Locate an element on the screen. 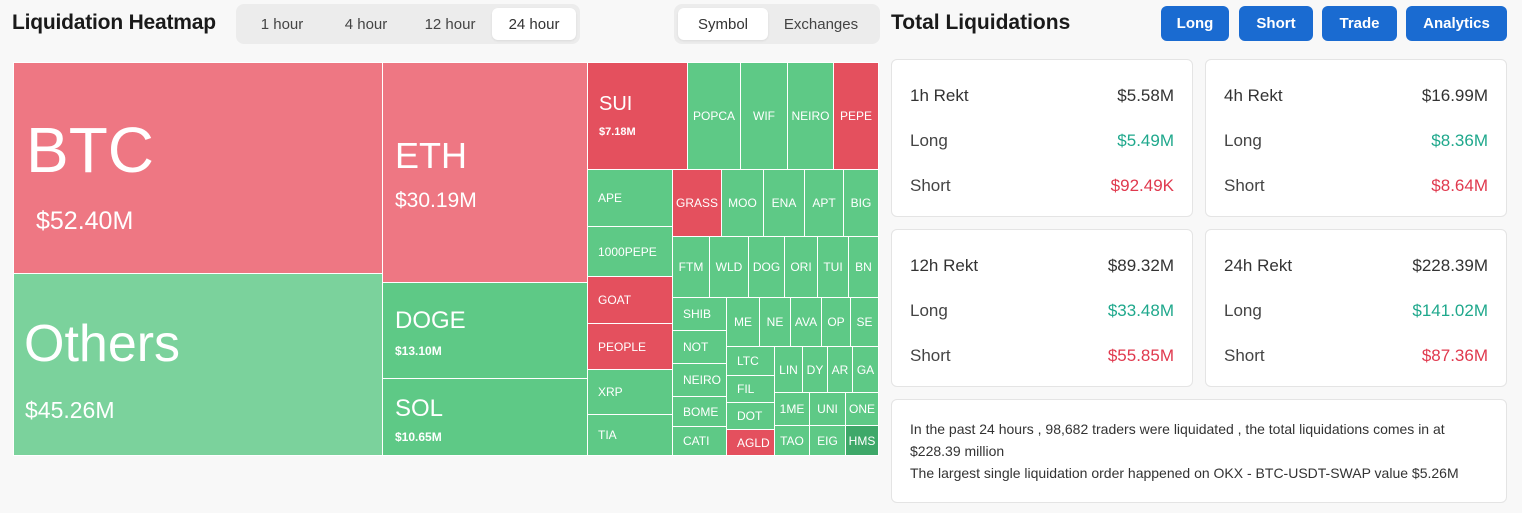 This screenshot has width=1522, height=513. long-value: $5.49M is located at coordinates (1145, 140).